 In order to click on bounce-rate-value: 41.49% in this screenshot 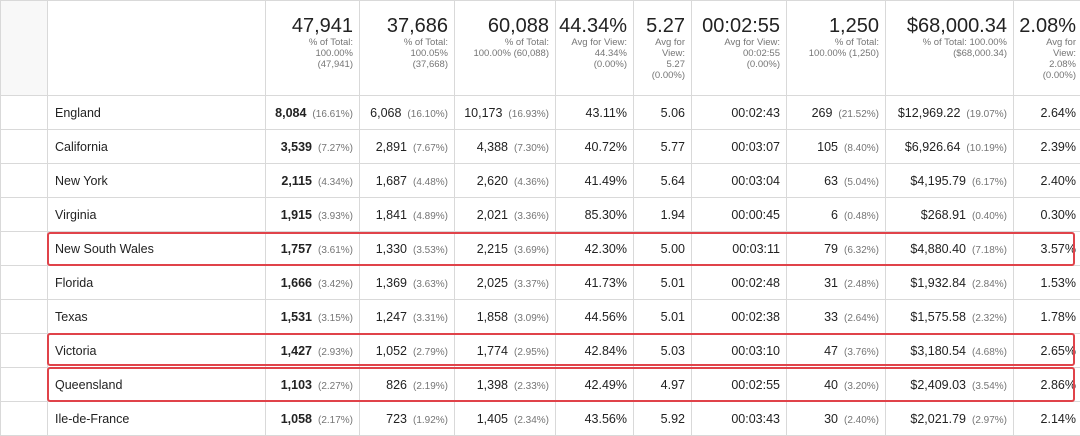, I will do `click(606, 181)`.